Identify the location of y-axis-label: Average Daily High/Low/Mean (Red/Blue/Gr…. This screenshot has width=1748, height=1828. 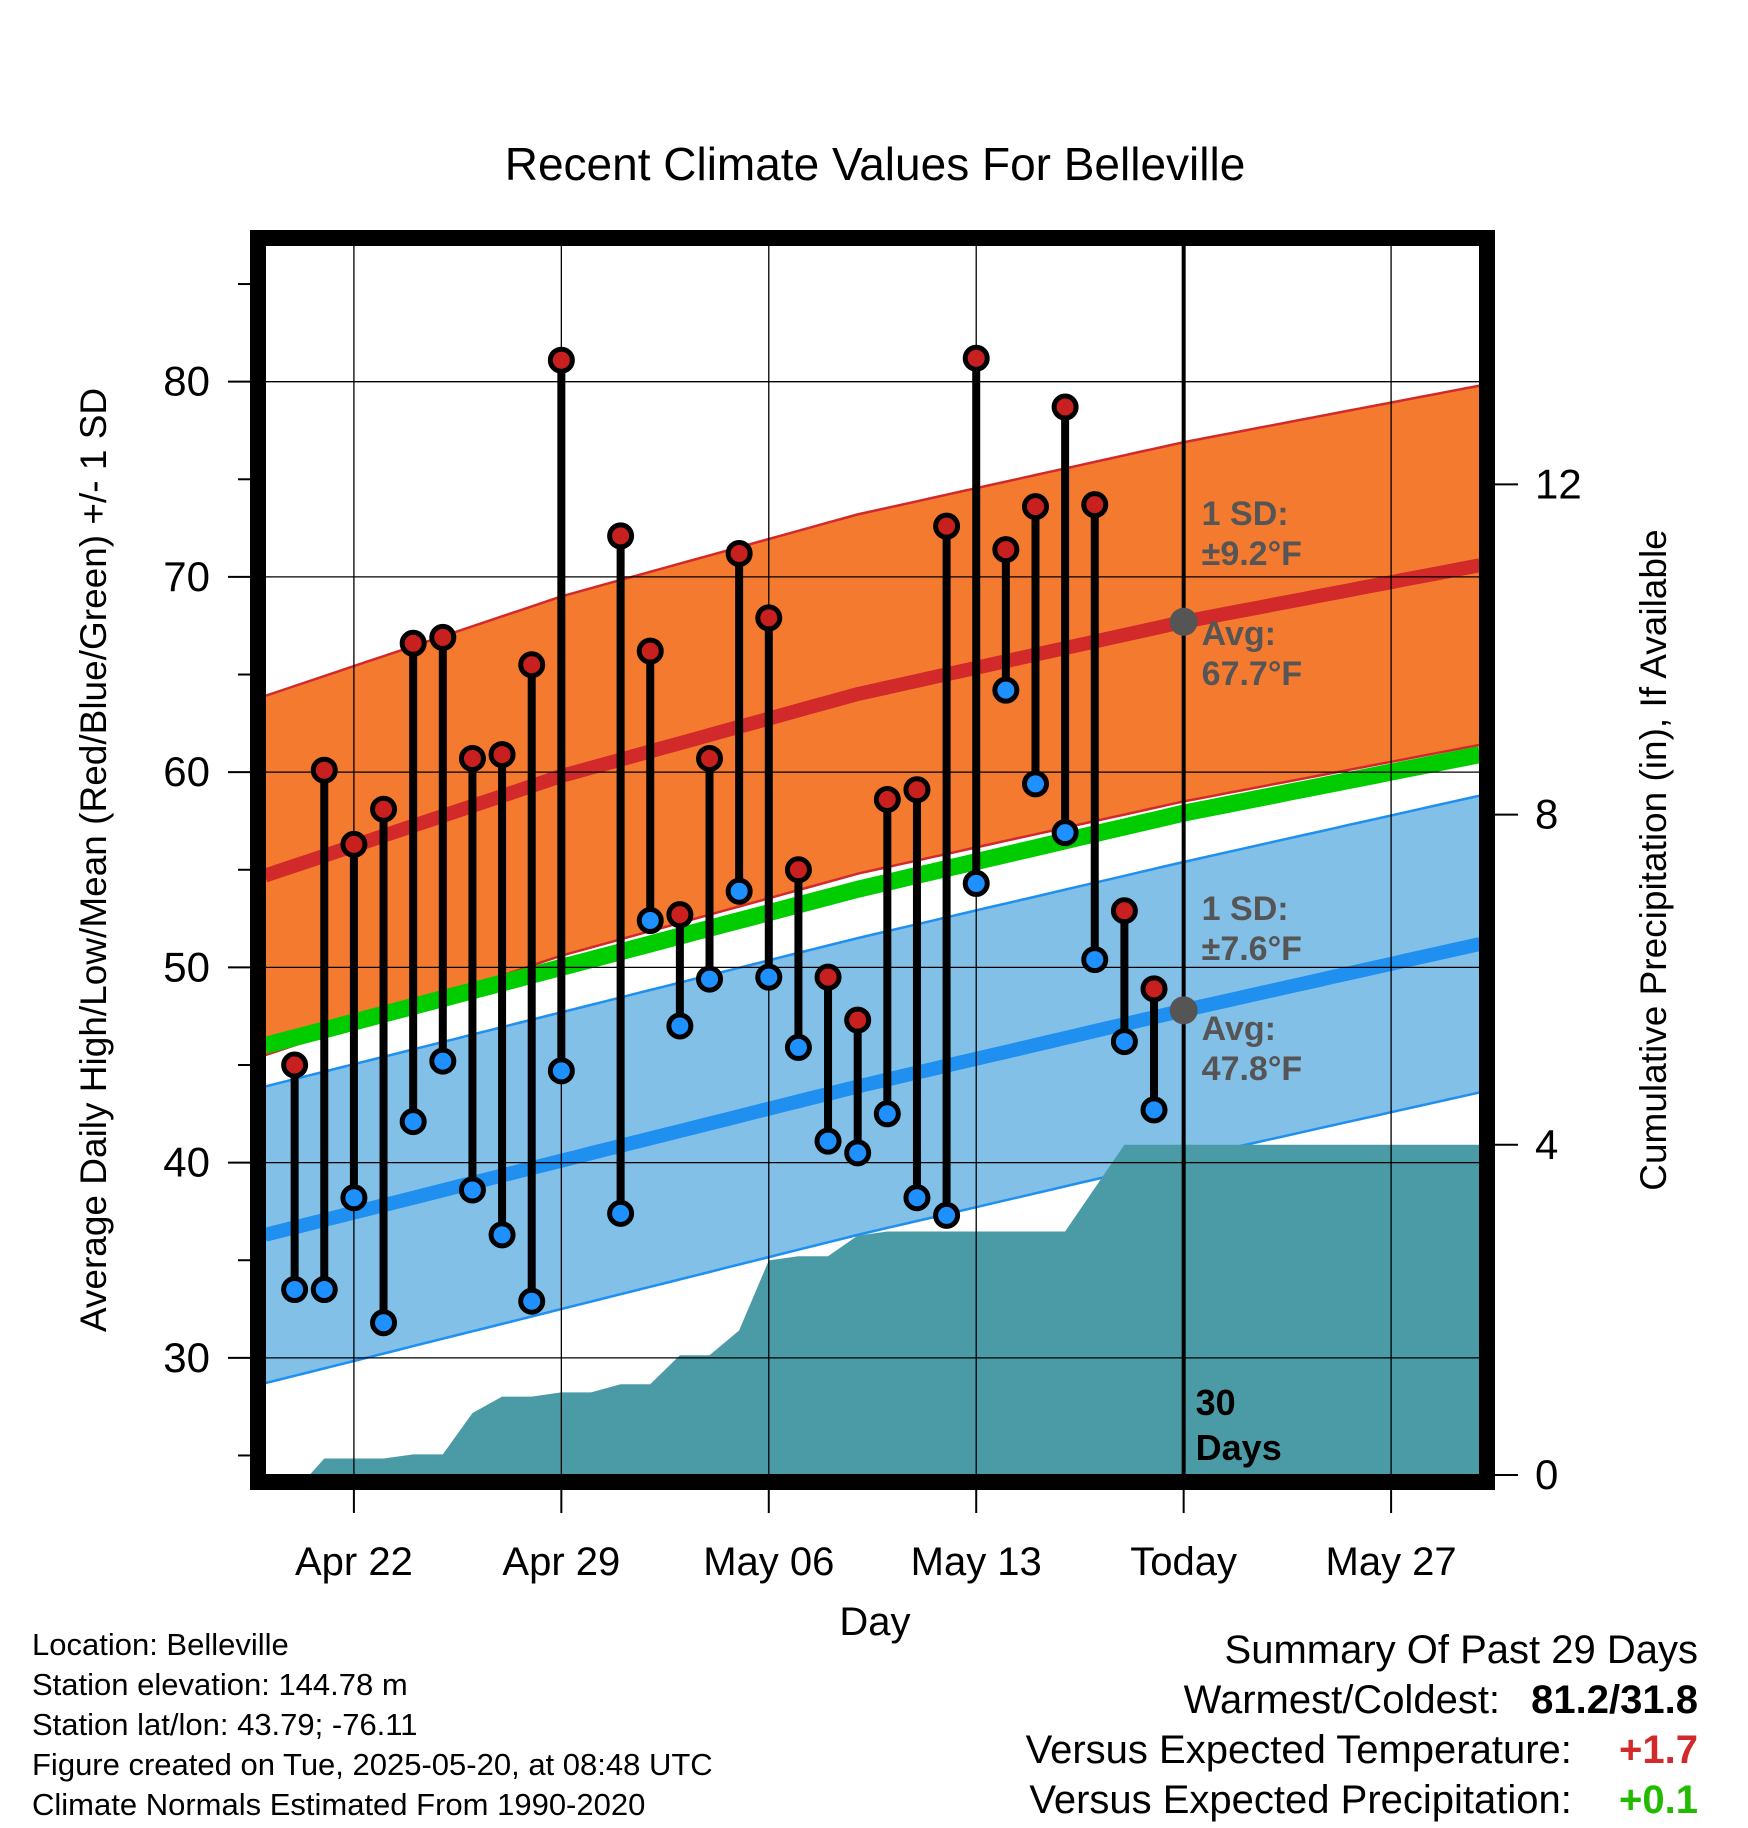
(93, 860).